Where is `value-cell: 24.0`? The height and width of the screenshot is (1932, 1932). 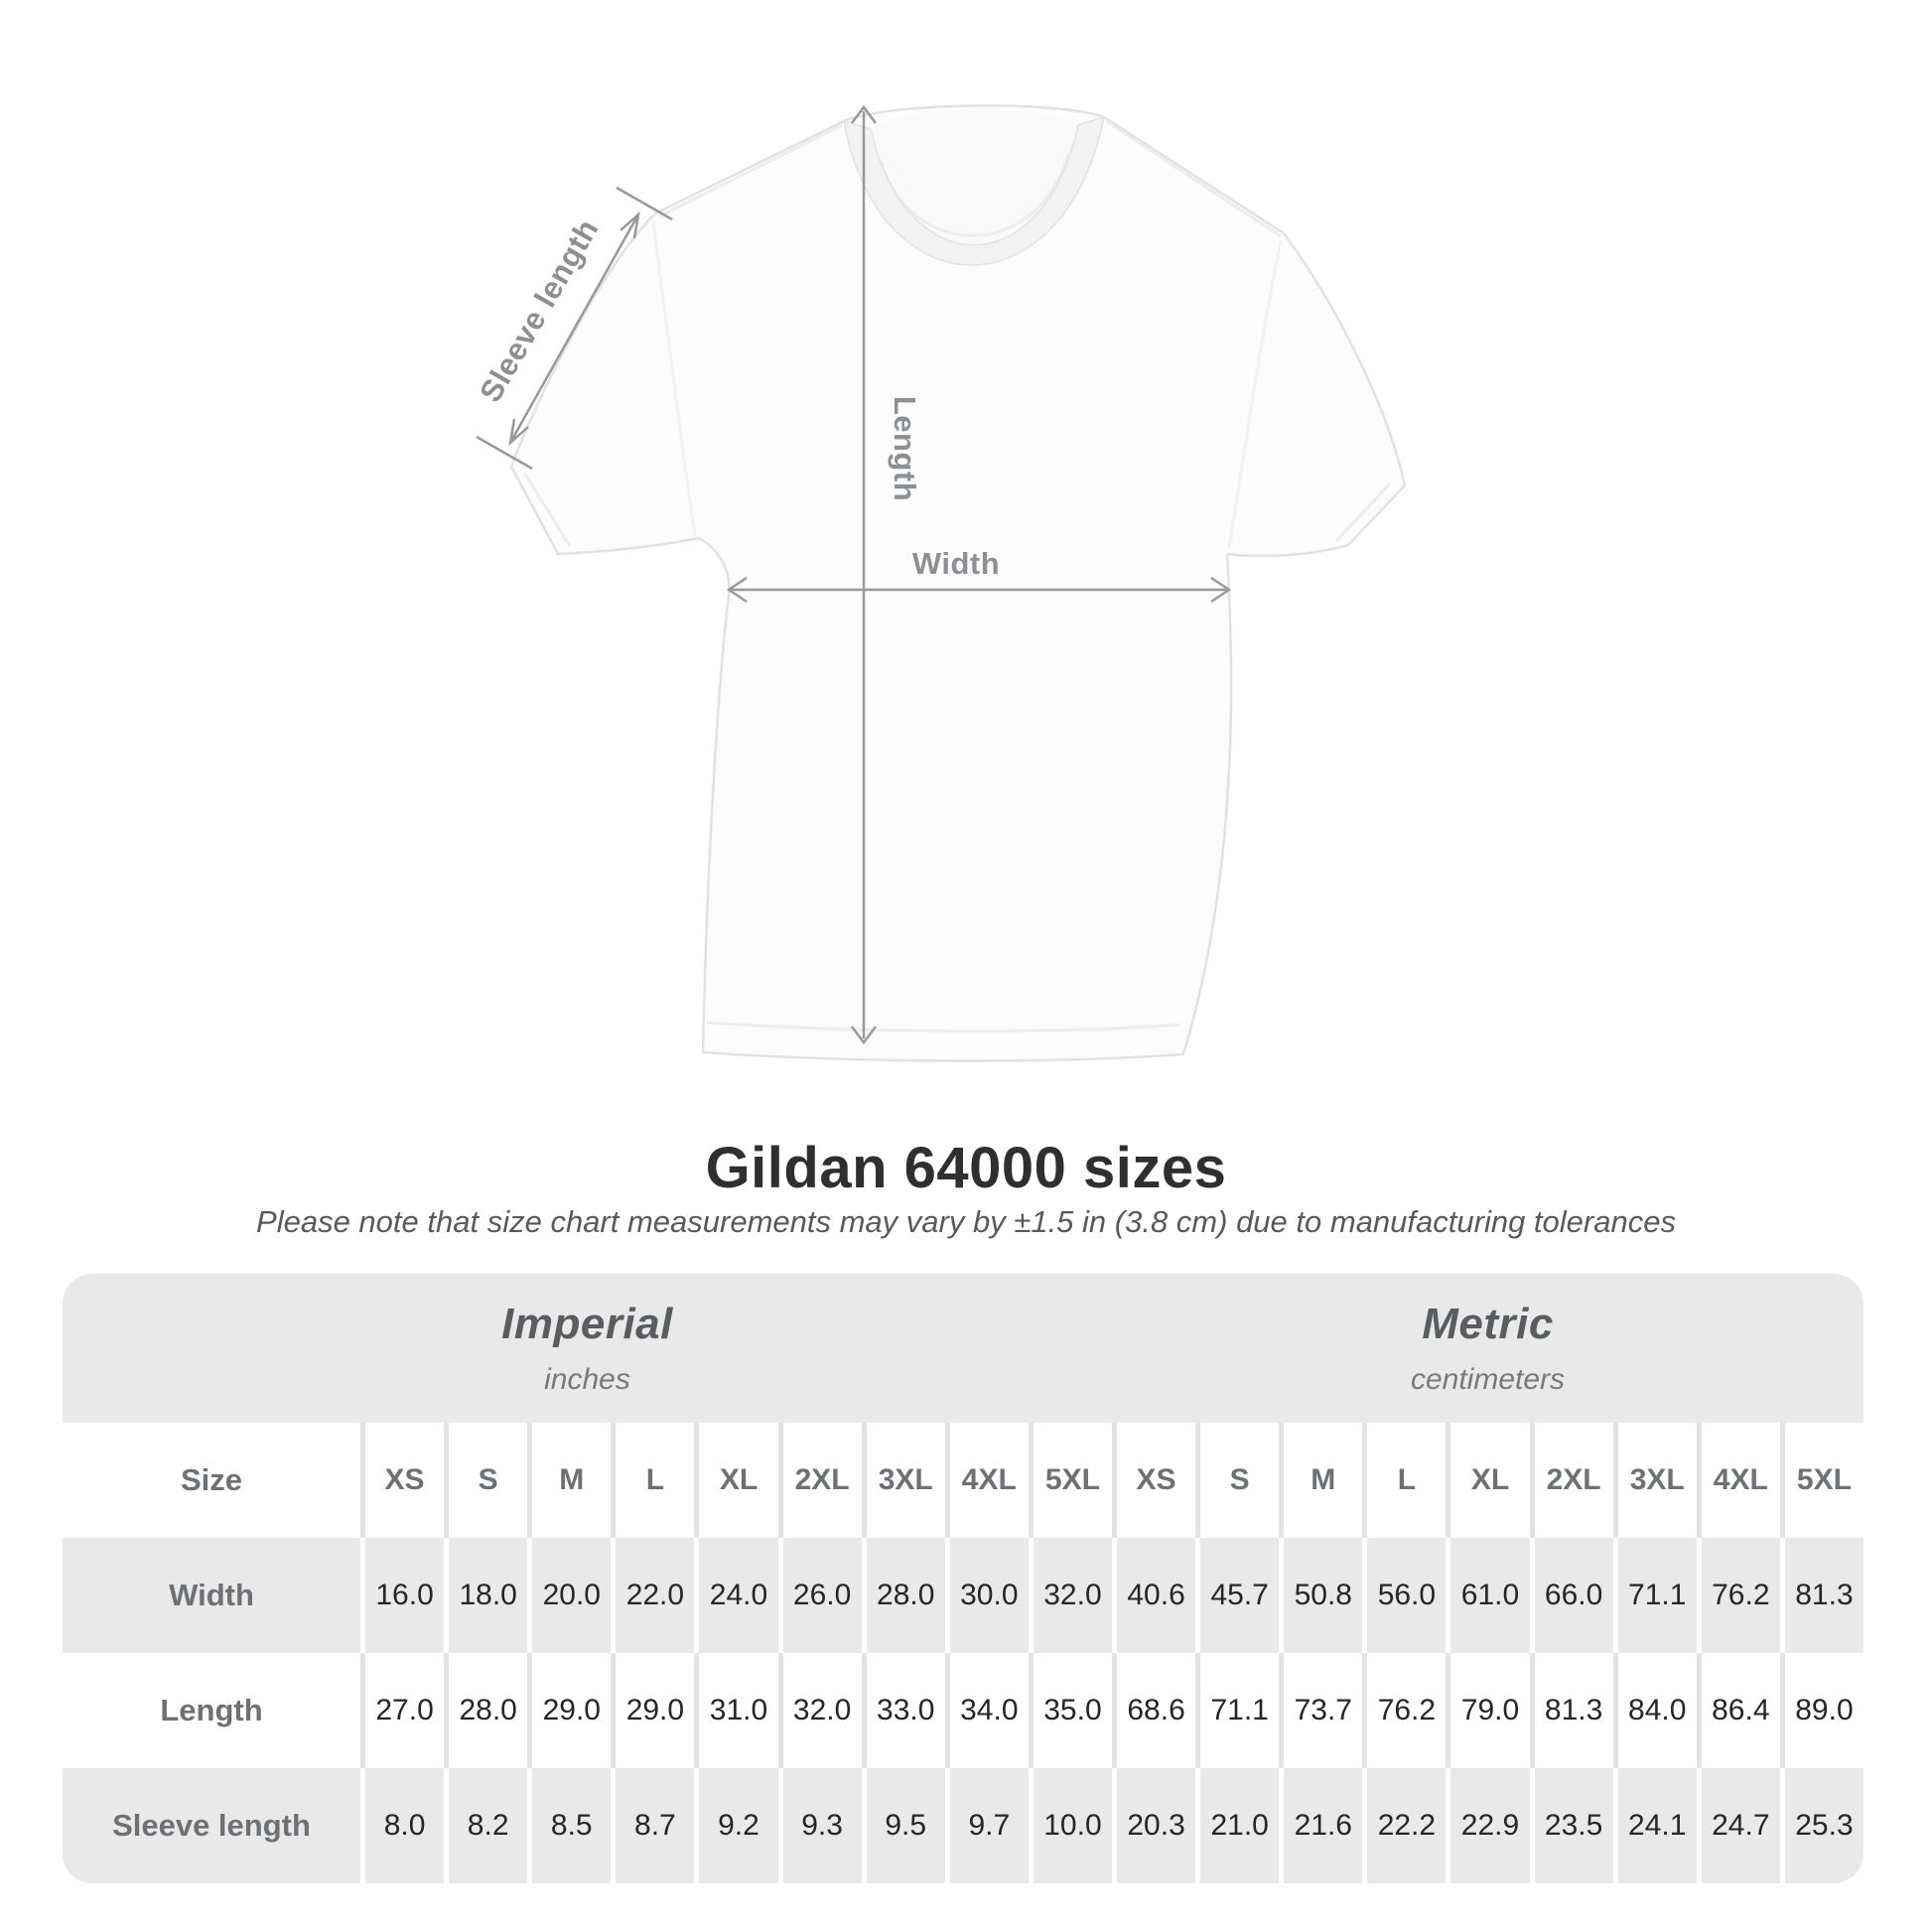 value-cell: 24.0 is located at coordinates (735, 1595).